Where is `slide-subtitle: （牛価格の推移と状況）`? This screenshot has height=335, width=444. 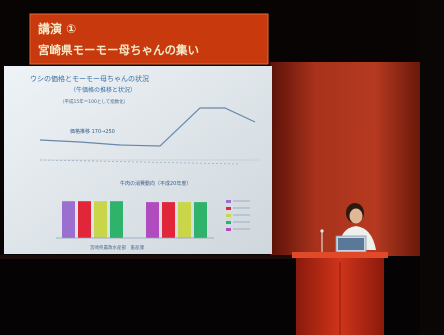 slide-subtitle: （牛価格の推移と状況） is located at coordinates (103, 90).